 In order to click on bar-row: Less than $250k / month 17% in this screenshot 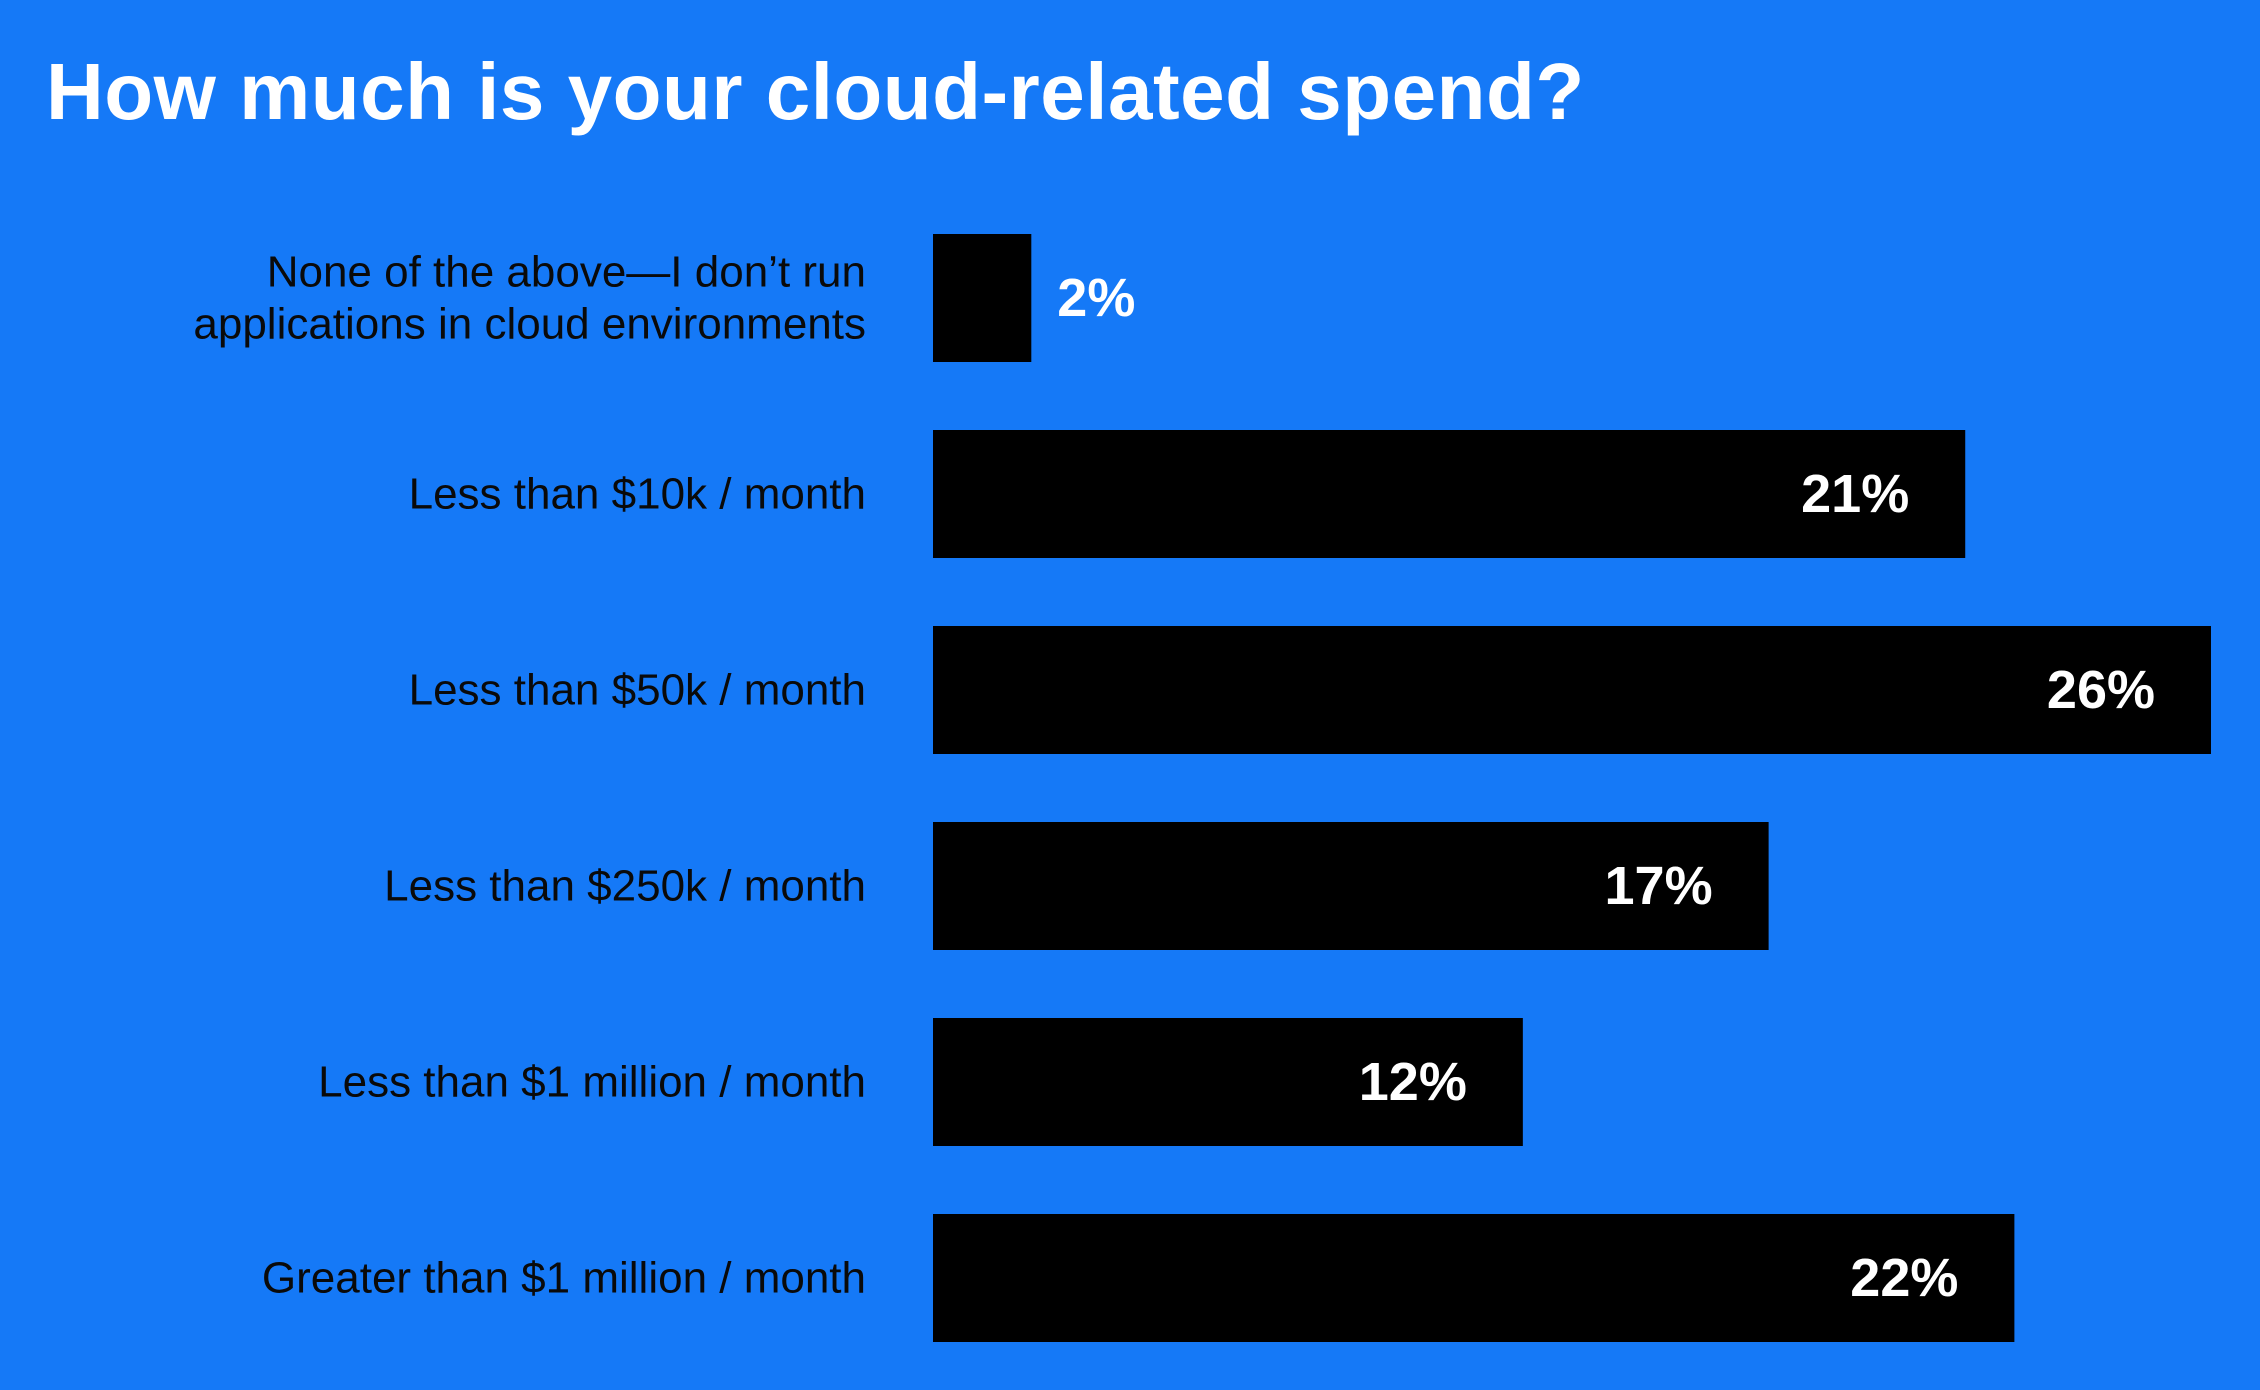, I will do `click(1076, 886)`.